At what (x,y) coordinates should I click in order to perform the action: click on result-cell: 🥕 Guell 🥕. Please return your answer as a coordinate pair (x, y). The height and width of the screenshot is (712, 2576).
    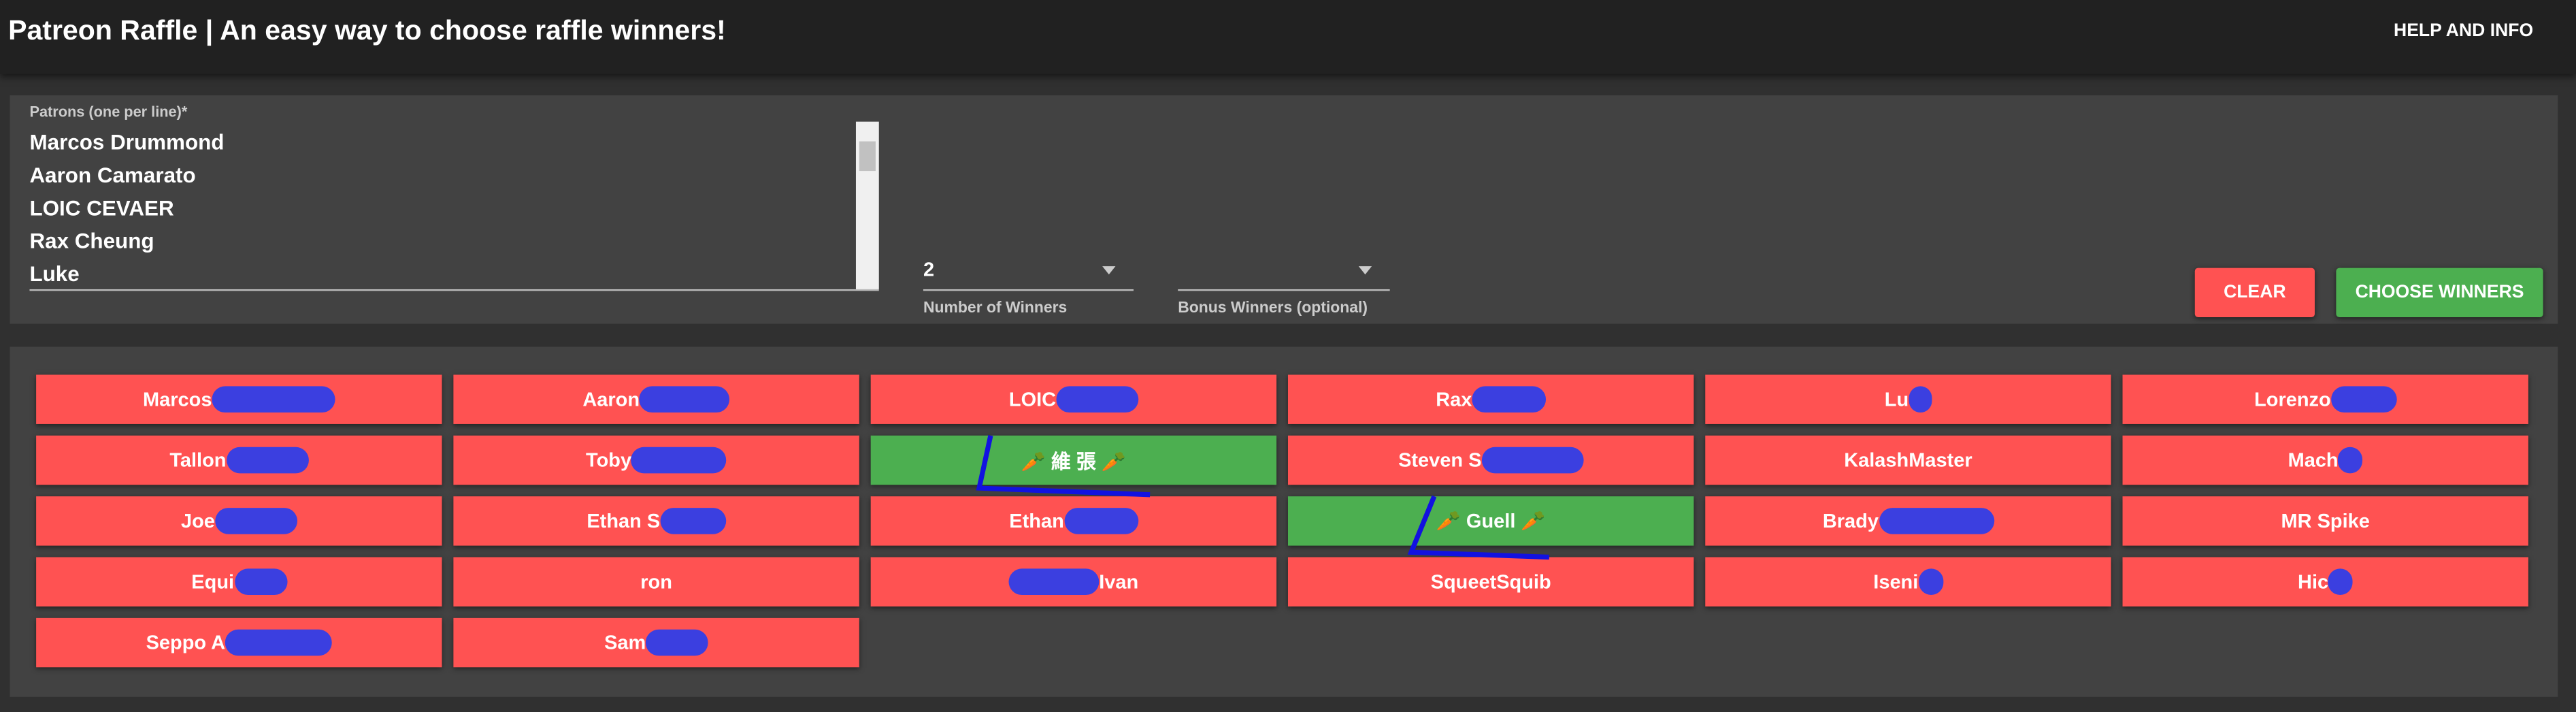
    Looking at the image, I should click on (1490, 521).